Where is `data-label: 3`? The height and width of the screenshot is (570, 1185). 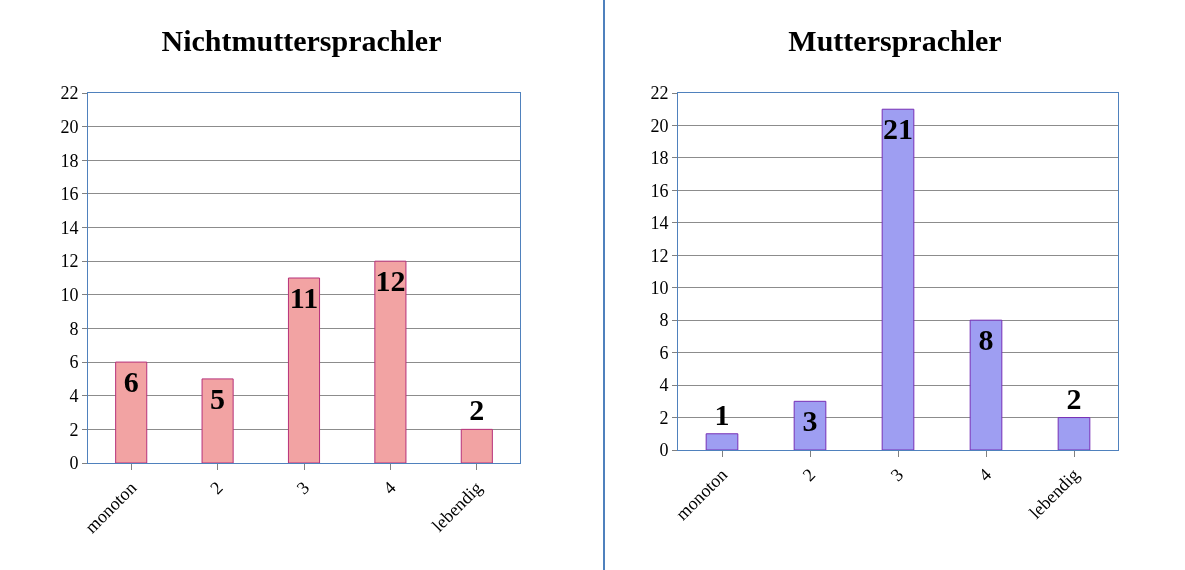 data-label: 3 is located at coordinates (810, 421).